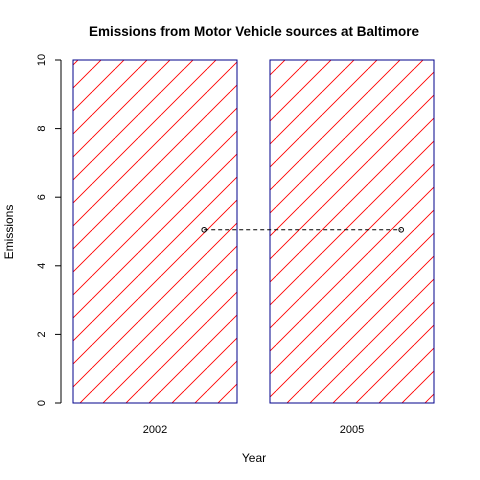  I want to click on x-axis-label: Year, so click(254, 458).